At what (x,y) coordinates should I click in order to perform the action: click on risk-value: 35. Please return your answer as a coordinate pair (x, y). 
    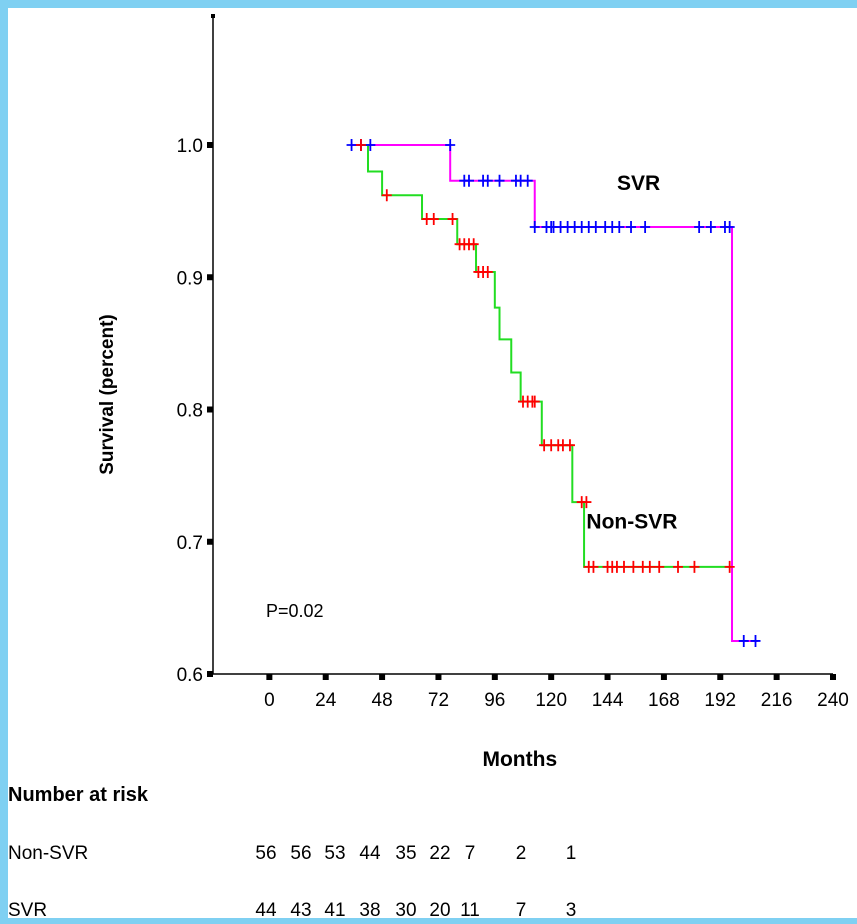
    Looking at the image, I should click on (406, 853).